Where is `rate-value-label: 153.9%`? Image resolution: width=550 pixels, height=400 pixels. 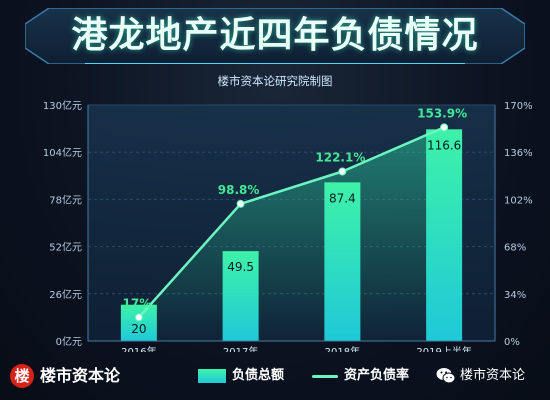
rate-value-label: 153.9% is located at coordinates (442, 113).